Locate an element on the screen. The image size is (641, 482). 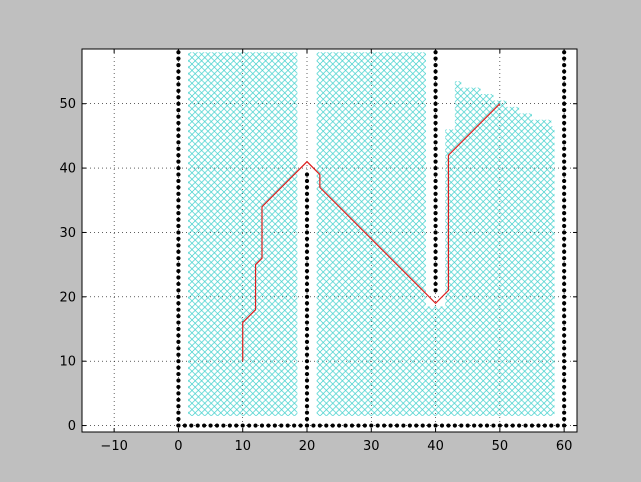
free-region is located at coordinates (371, 234).